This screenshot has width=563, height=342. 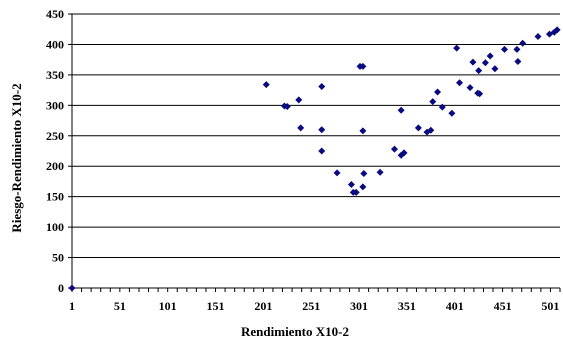 I want to click on x-tick-label: 101, so click(x=168, y=306).